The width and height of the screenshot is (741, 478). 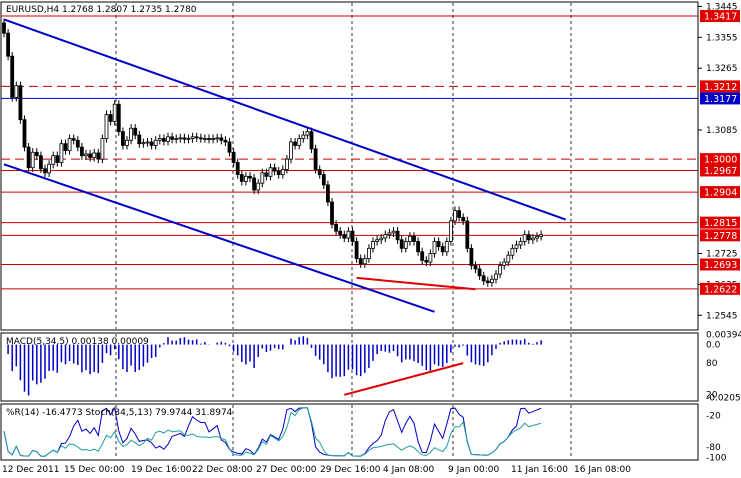 I want to click on time-label: 11 Jan 16:00, so click(x=539, y=470).